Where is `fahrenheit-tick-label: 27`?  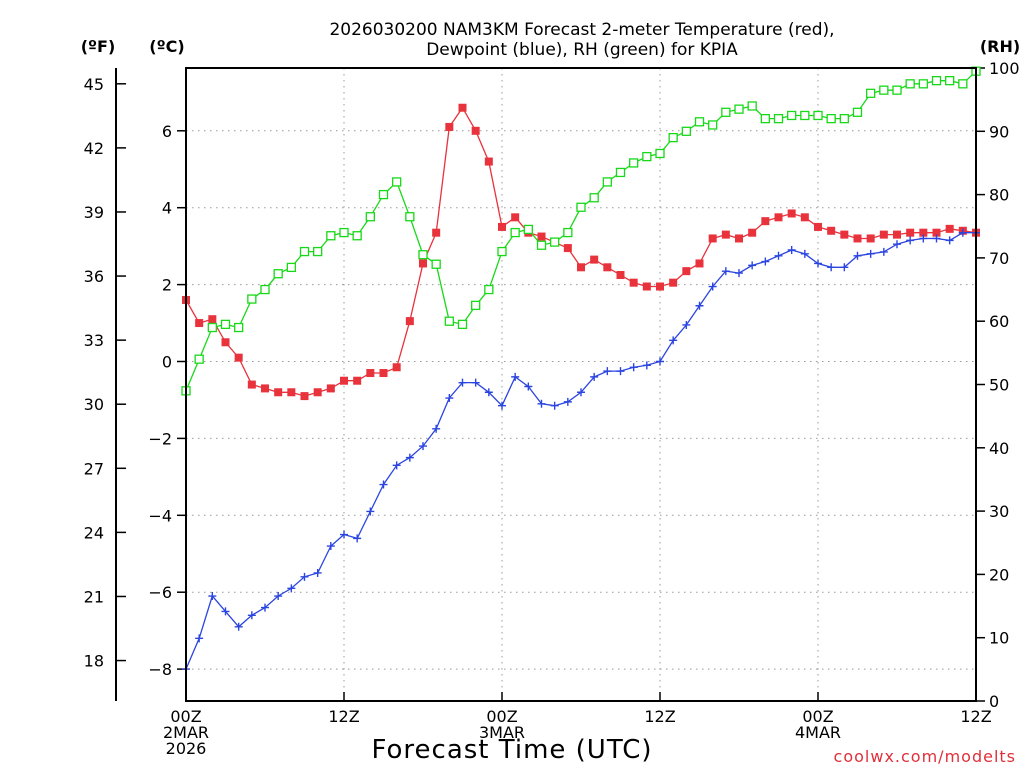
fahrenheit-tick-label: 27 is located at coordinates (94, 468).